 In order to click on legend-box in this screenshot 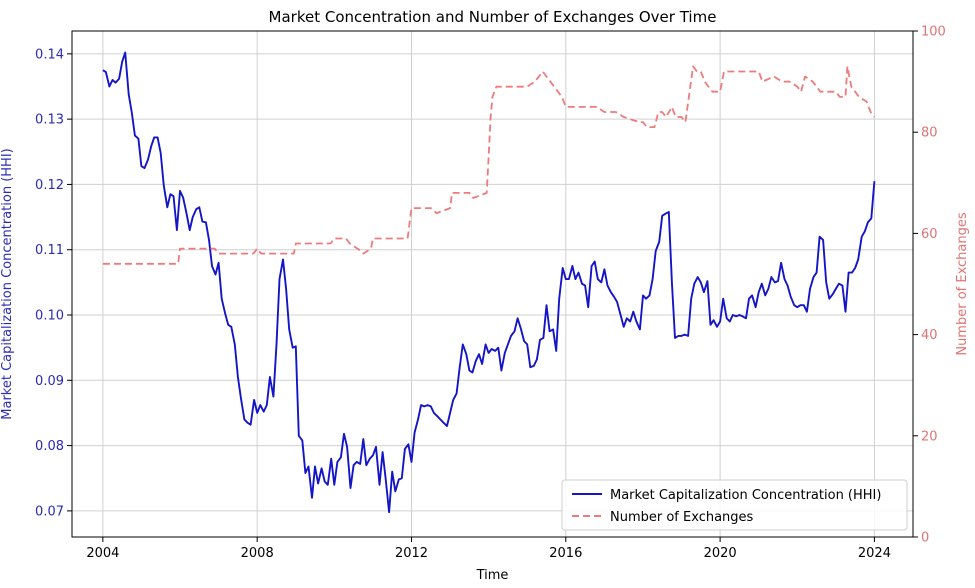, I will do `click(734, 505)`.